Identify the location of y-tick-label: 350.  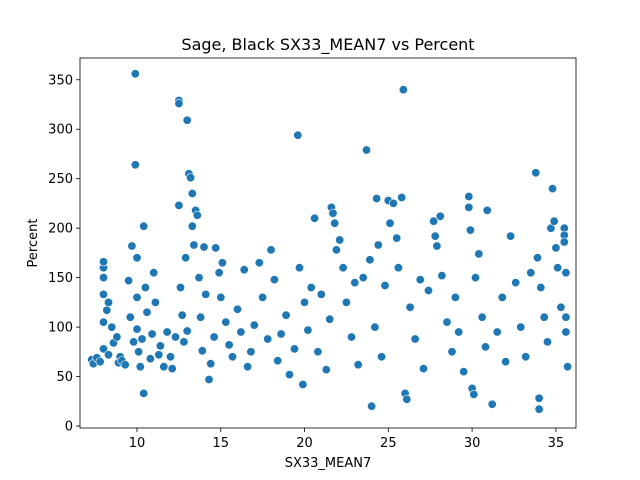
(60, 80).